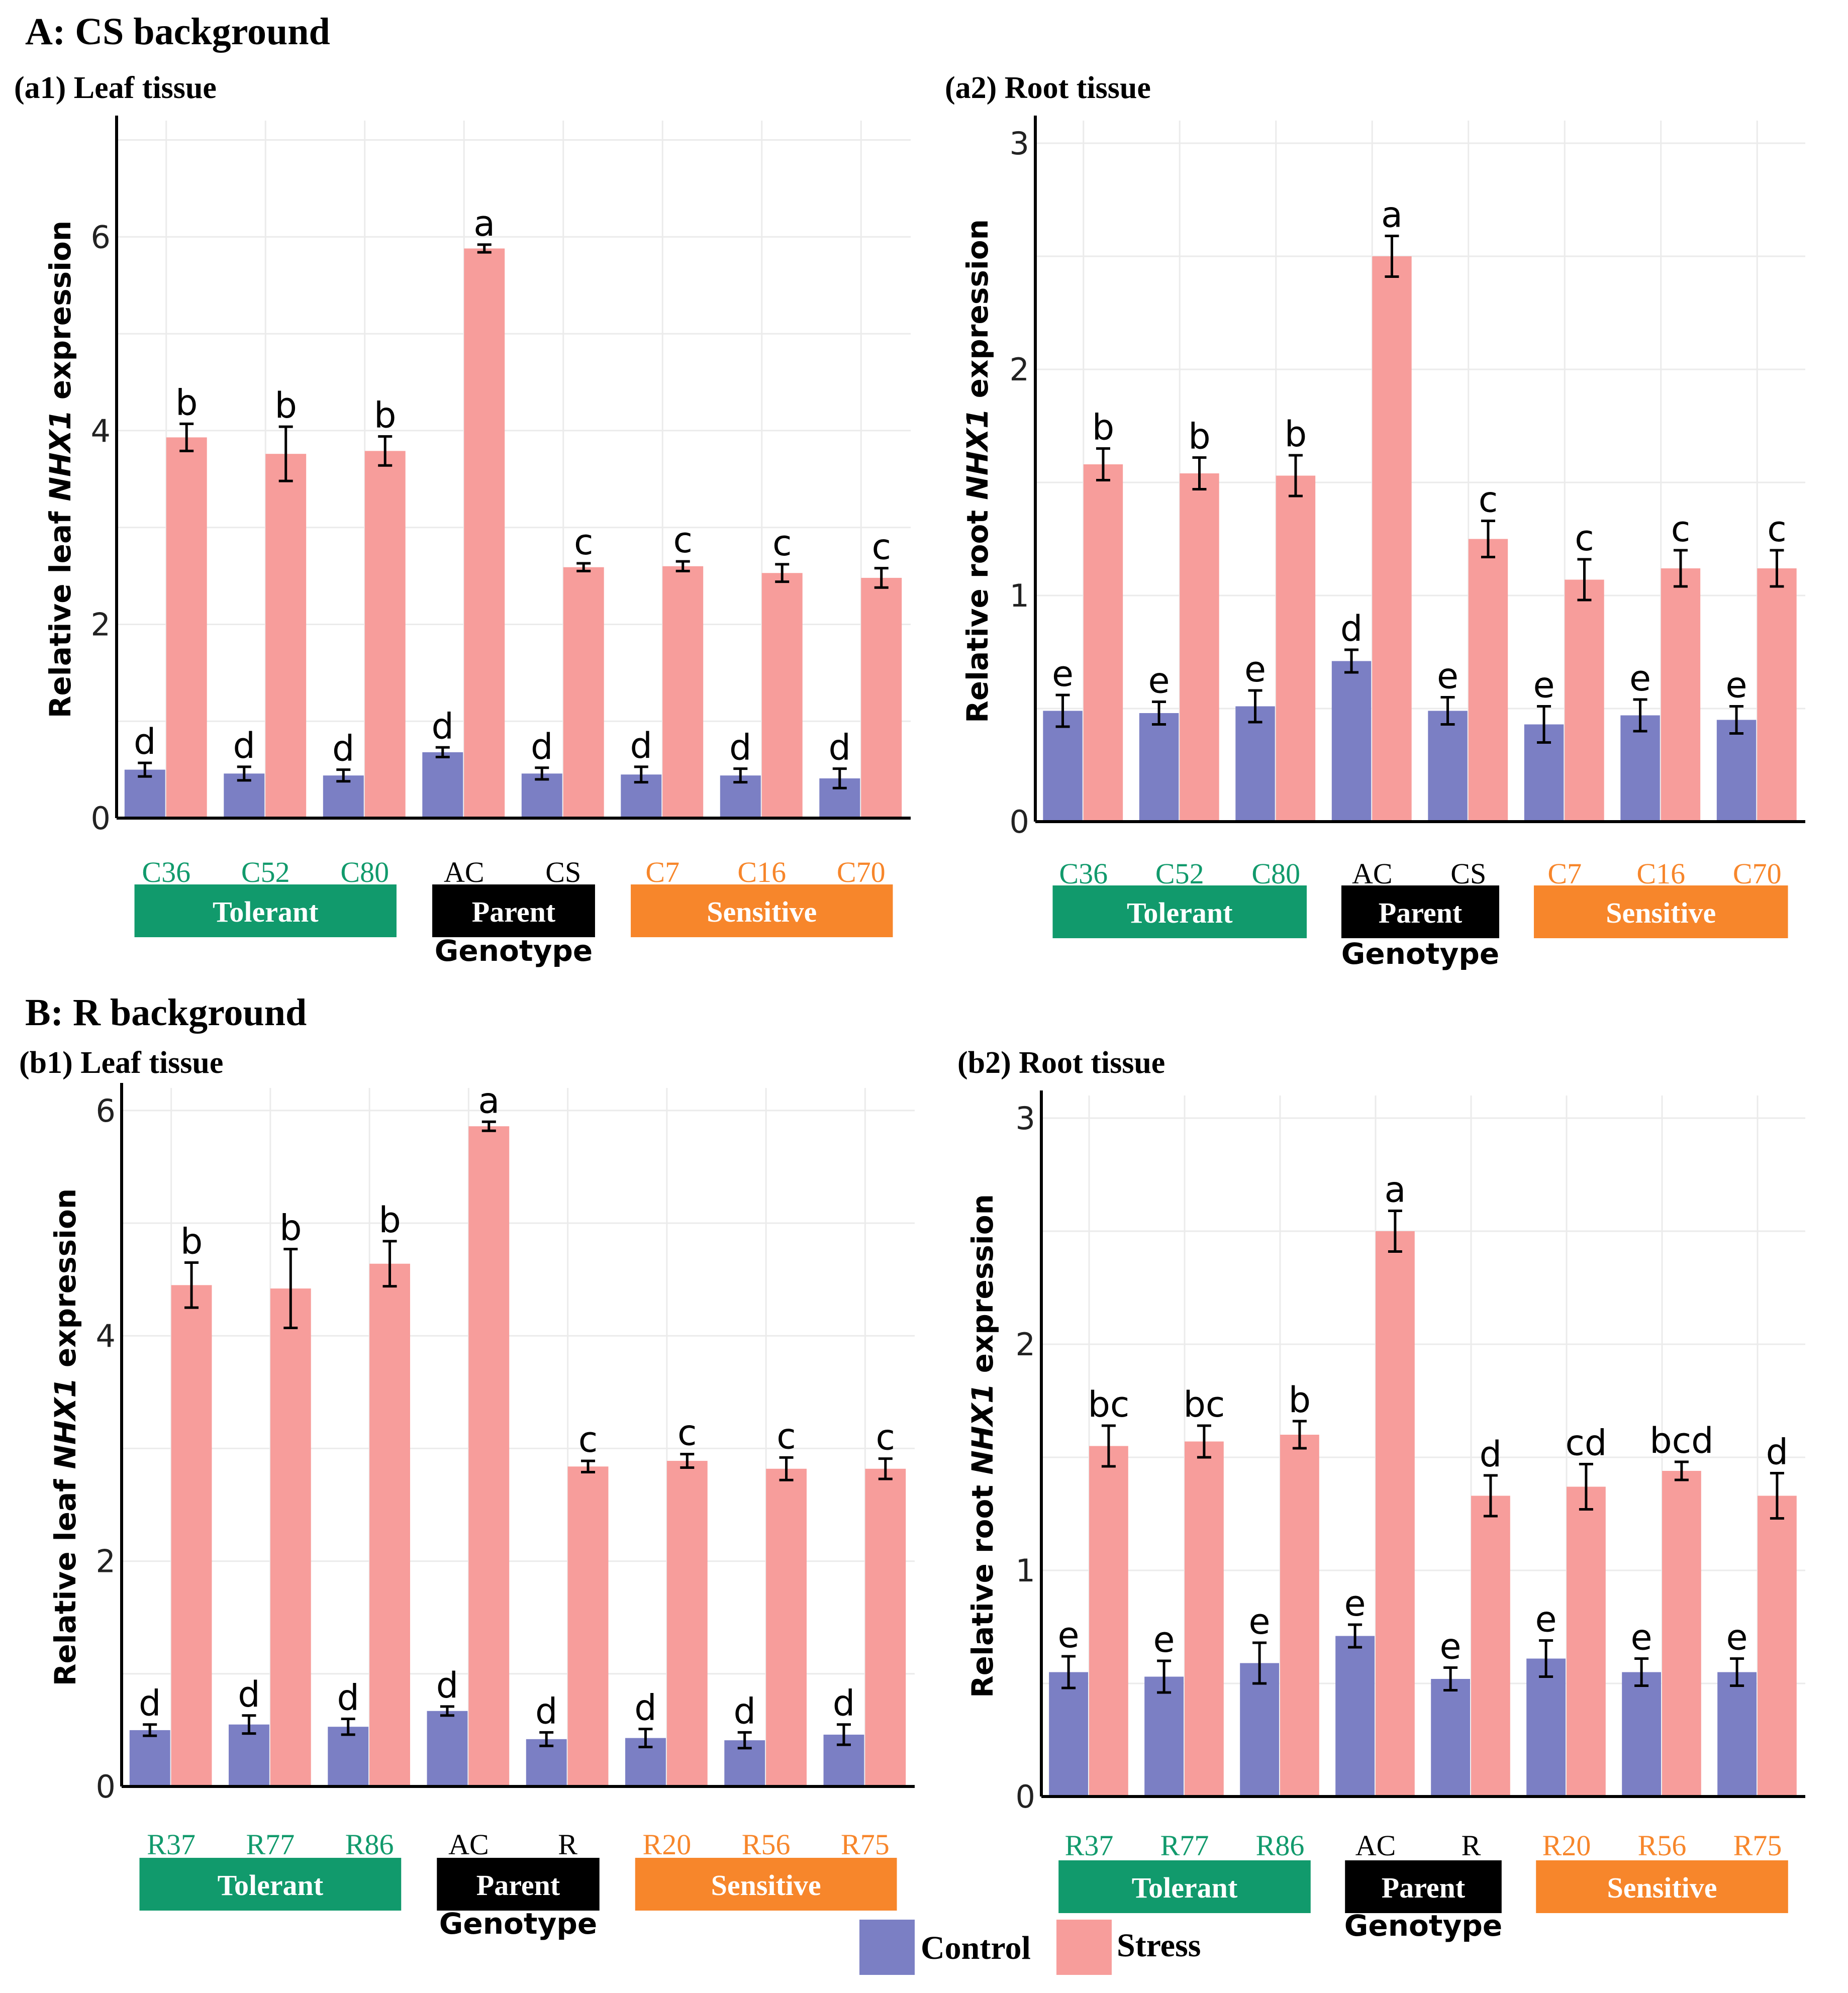 This screenshot has height=1993, width=1848. I want to click on errorbar-stress-C16, so click(1681, 568).